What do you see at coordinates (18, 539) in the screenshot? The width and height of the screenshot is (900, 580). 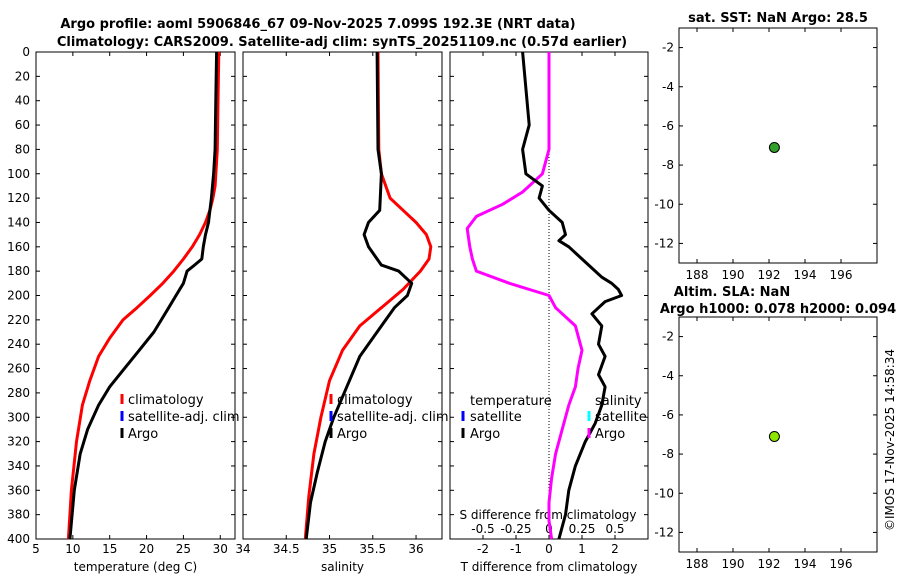 I see `depth-tick-label: 400` at bounding box center [18, 539].